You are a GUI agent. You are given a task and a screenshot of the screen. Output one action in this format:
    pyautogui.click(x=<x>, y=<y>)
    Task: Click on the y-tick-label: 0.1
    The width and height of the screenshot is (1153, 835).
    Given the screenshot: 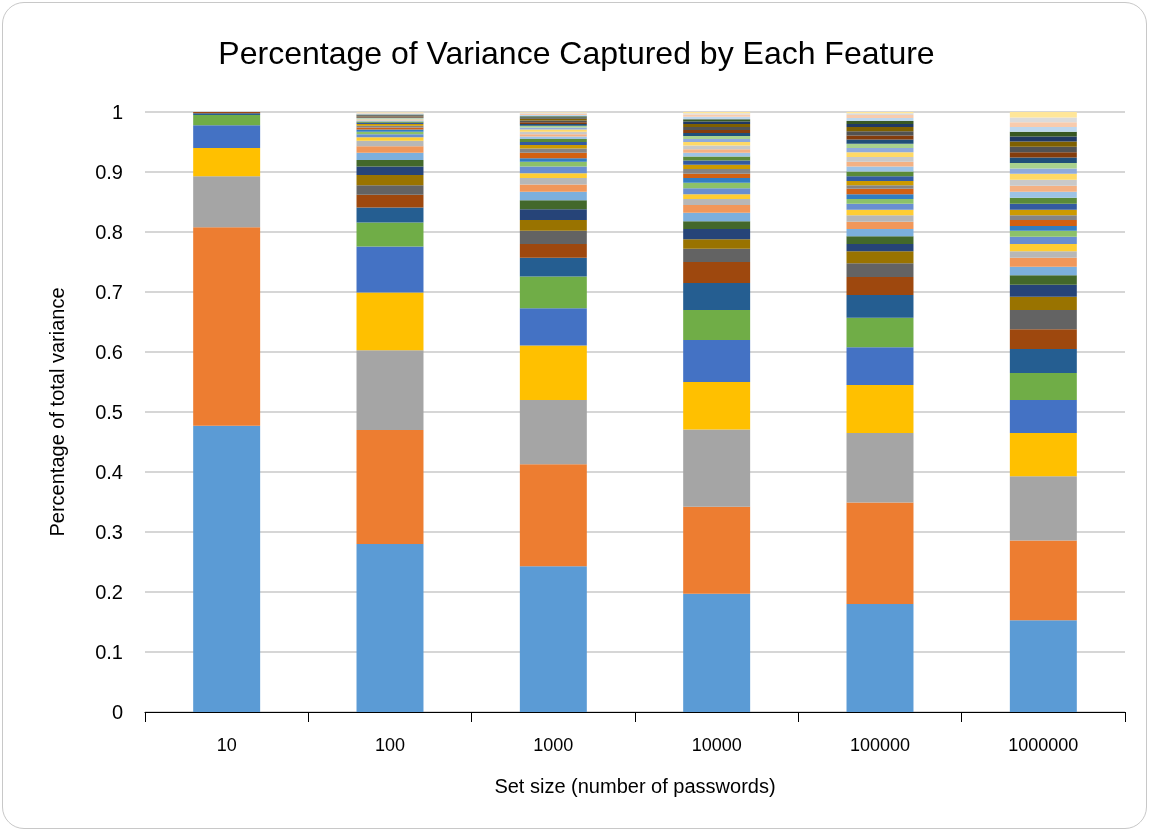 What is the action you would take?
    pyautogui.click(x=109, y=652)
    